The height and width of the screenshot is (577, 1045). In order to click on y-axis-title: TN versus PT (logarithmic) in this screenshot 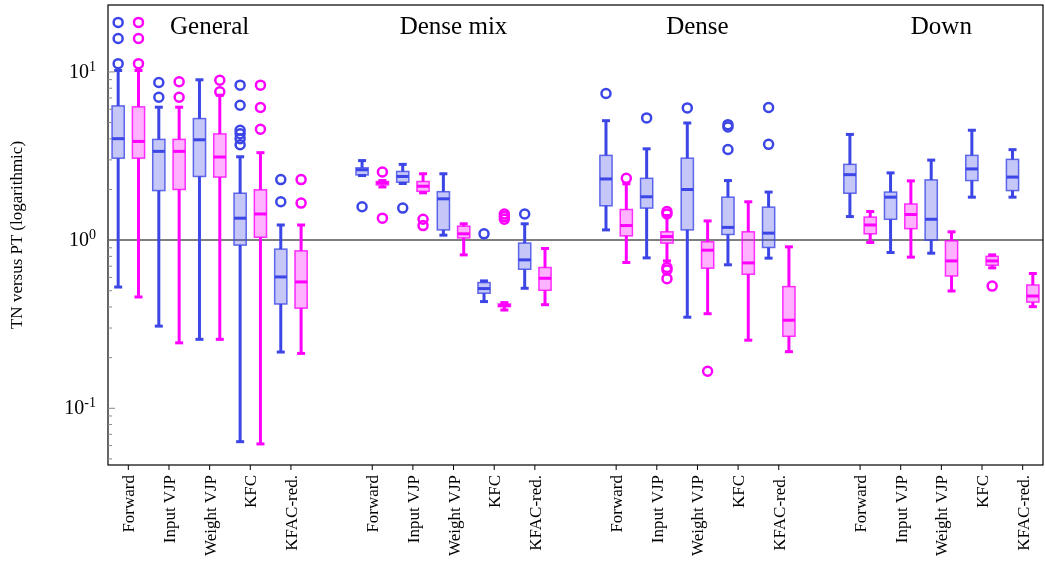, I will do `click(16, 235)`.